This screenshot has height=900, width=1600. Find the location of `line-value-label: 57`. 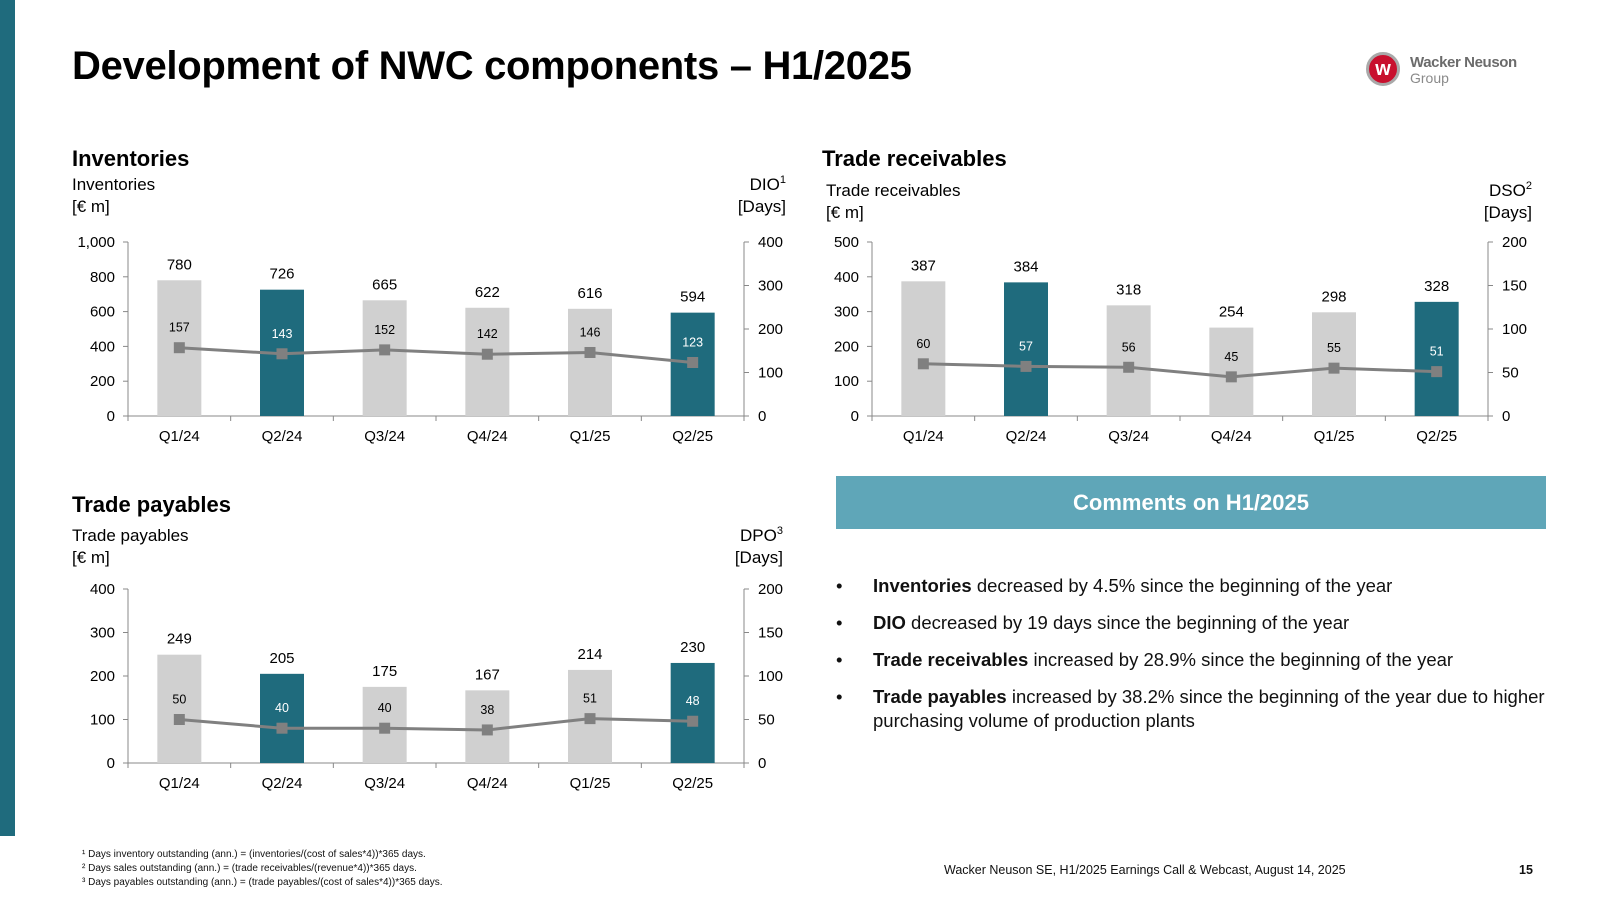

line-value-label: 57 is located at coordinates (1026, 346).